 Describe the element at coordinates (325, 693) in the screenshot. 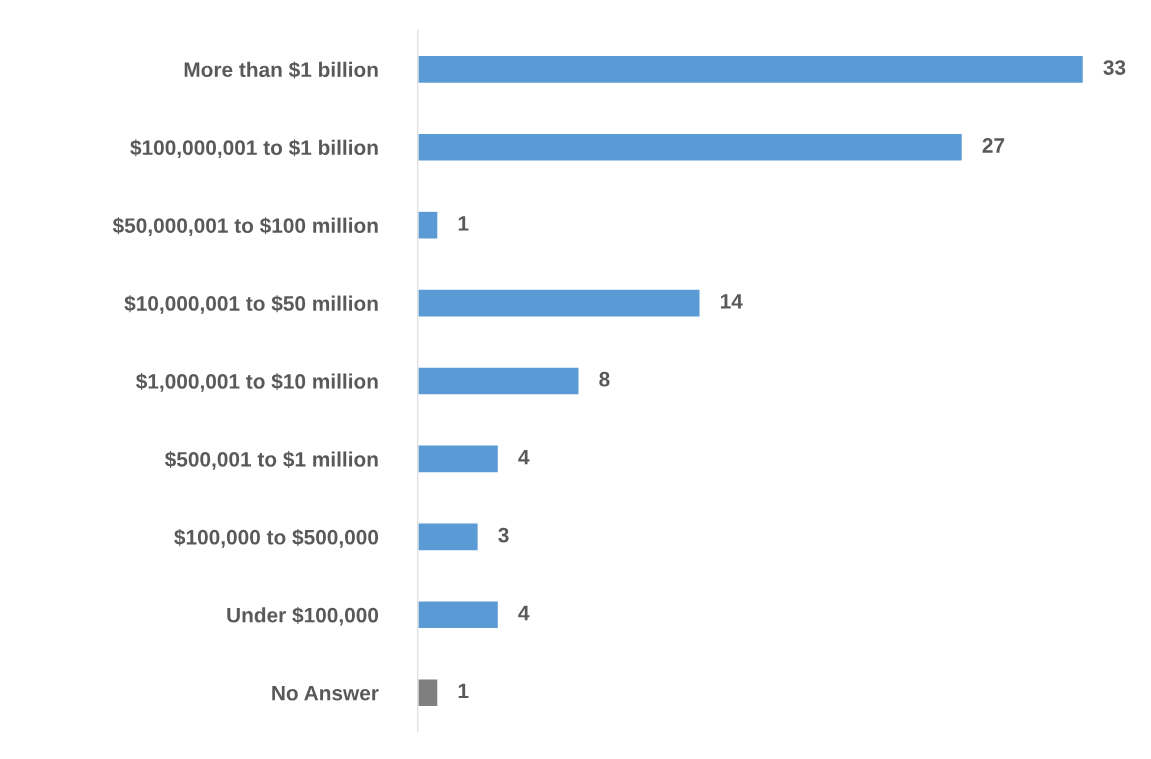

I see `y-tick-label: No Answer` at that location.